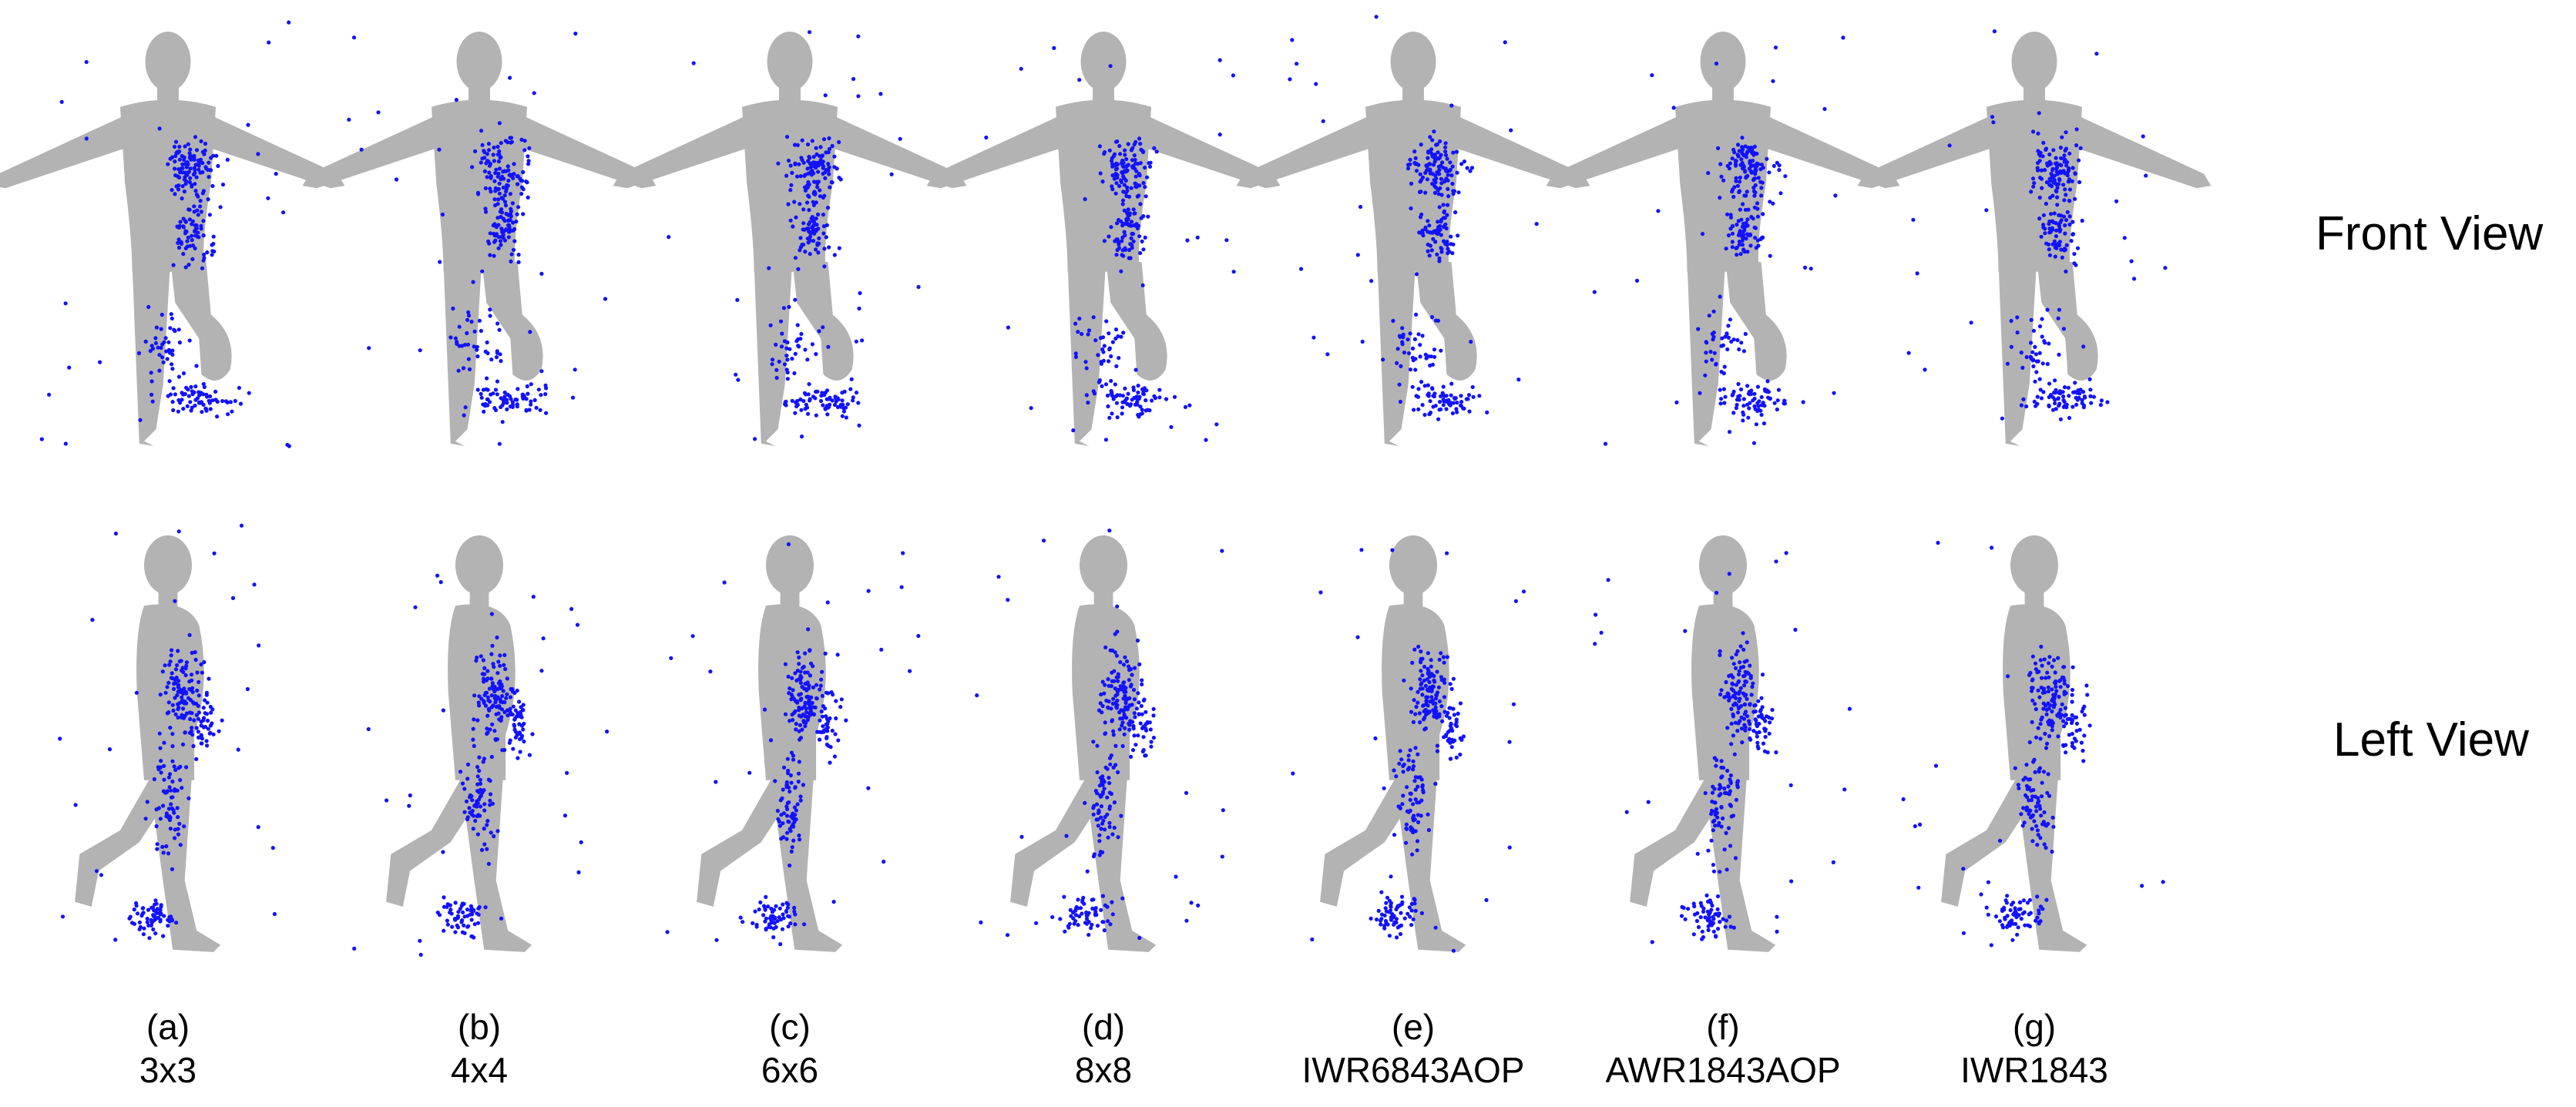 The width and height of the screenshot is (2576, 1107). What do you see at coordinates (790, 1070) in the screenshot?
I see `panel-config-name: 6x6` at bounding box center [790, 1070].